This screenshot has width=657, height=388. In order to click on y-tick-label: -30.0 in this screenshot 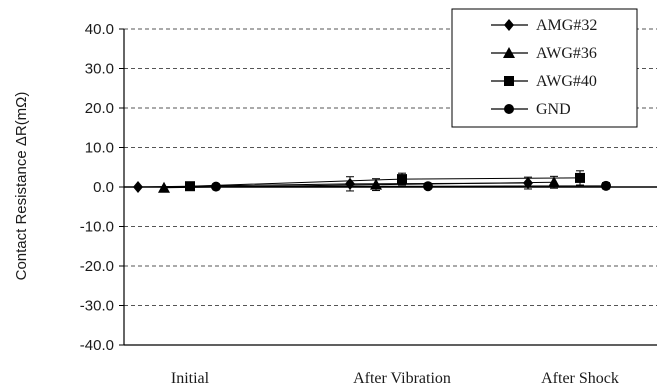, I will do `click(97, 306)`.